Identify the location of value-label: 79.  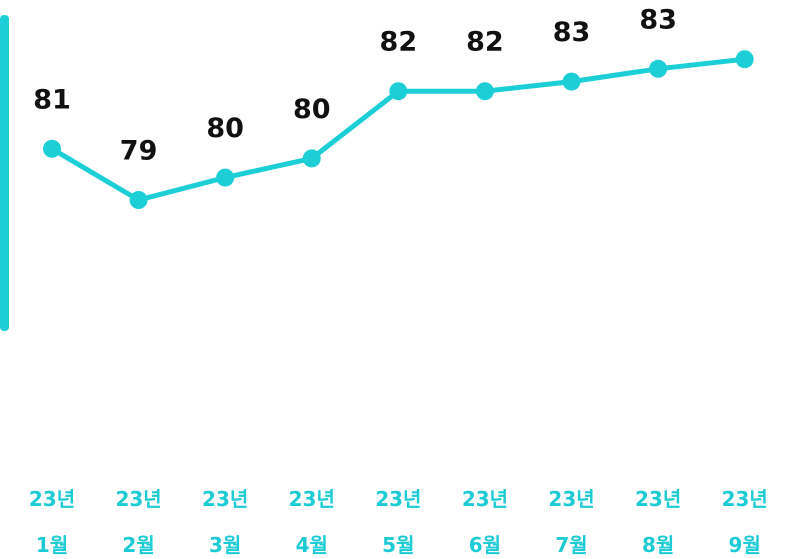
(139, 151).